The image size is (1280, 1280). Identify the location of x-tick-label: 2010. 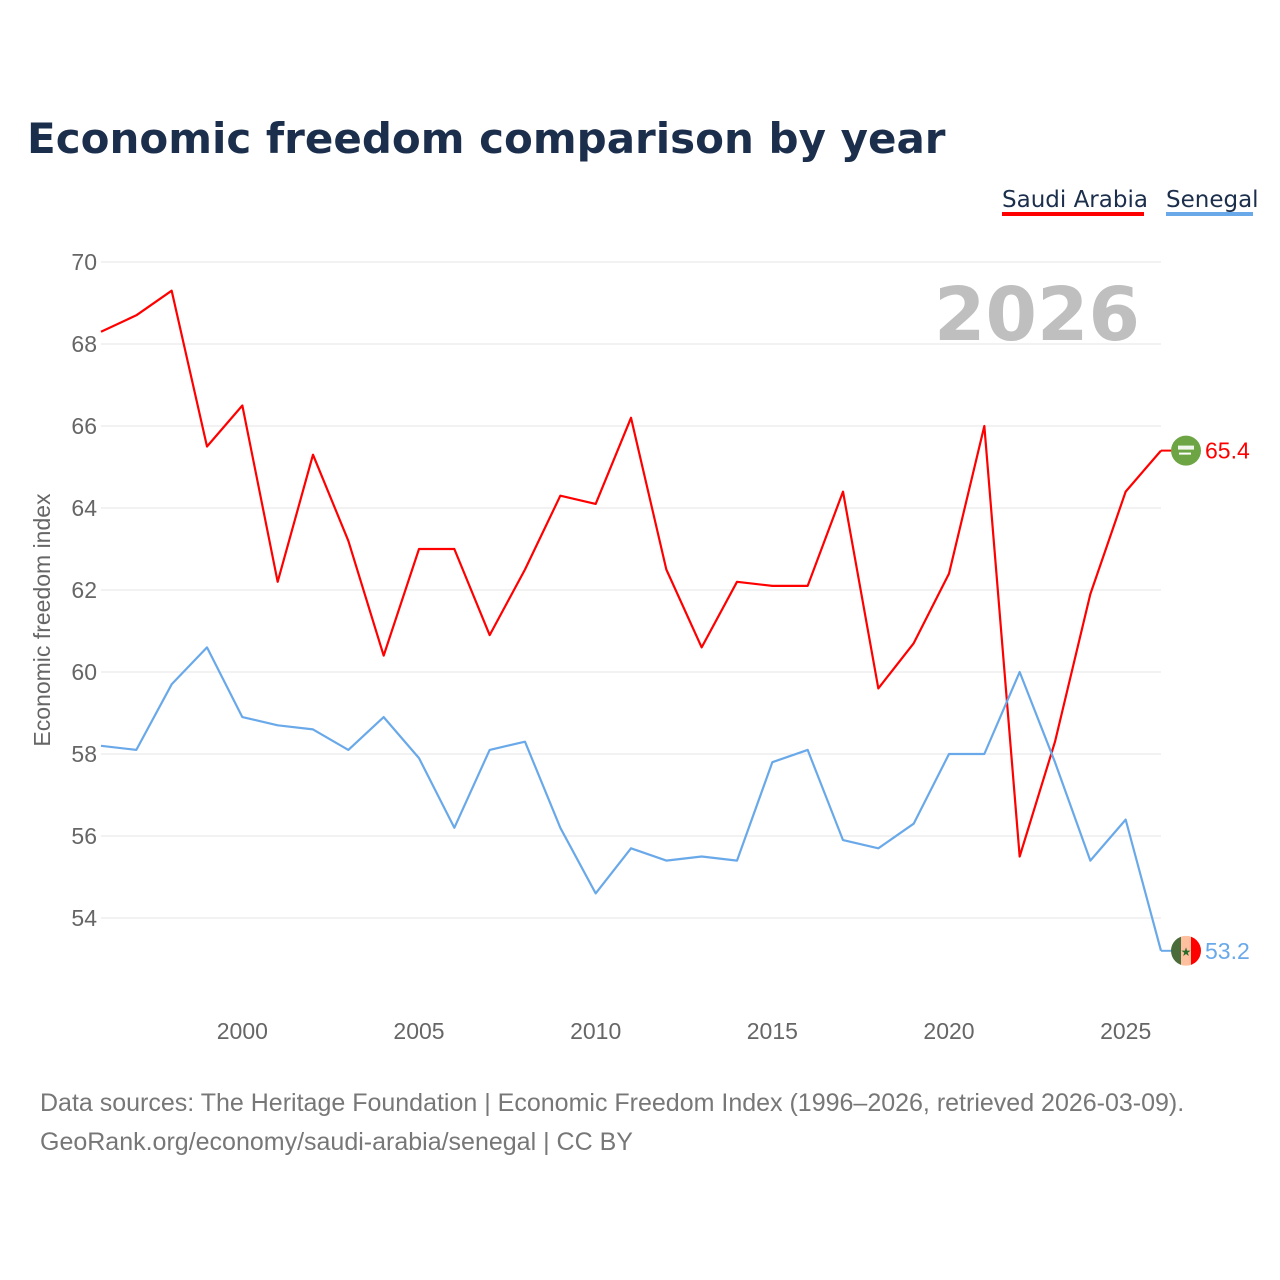
(595, 1031).